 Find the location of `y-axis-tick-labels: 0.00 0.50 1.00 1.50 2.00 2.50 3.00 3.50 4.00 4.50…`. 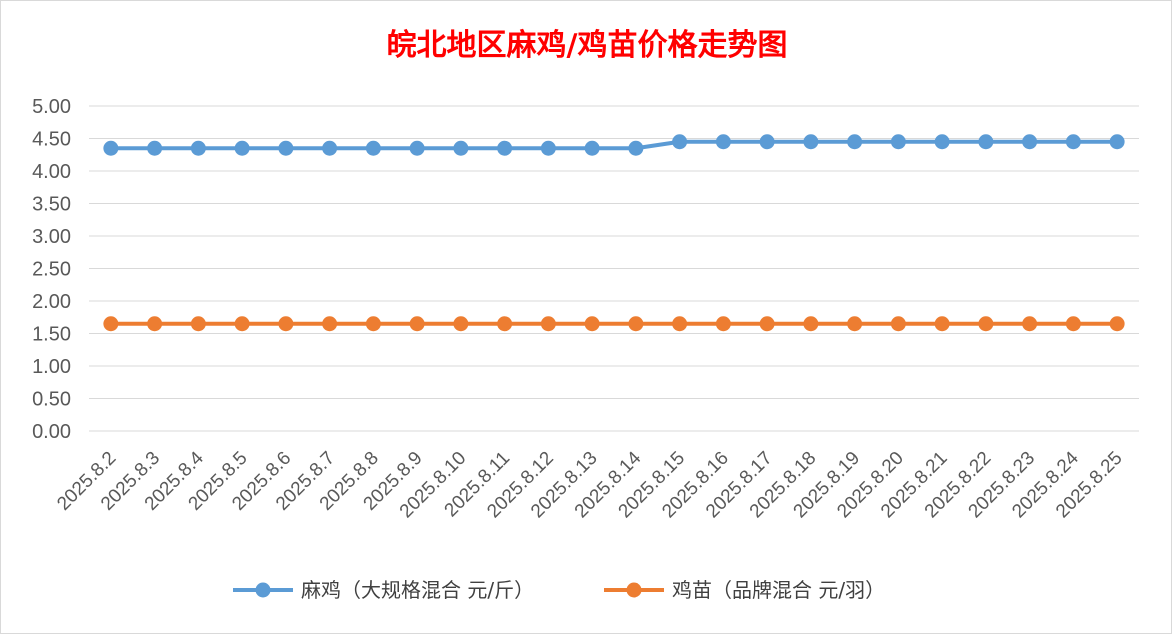

y-axis-tick-labels: 0.00 0.50 1.00 1.50 2.00 2.50 3.00 3.50 4.00 4.50… is located at coordinates (51, 269).